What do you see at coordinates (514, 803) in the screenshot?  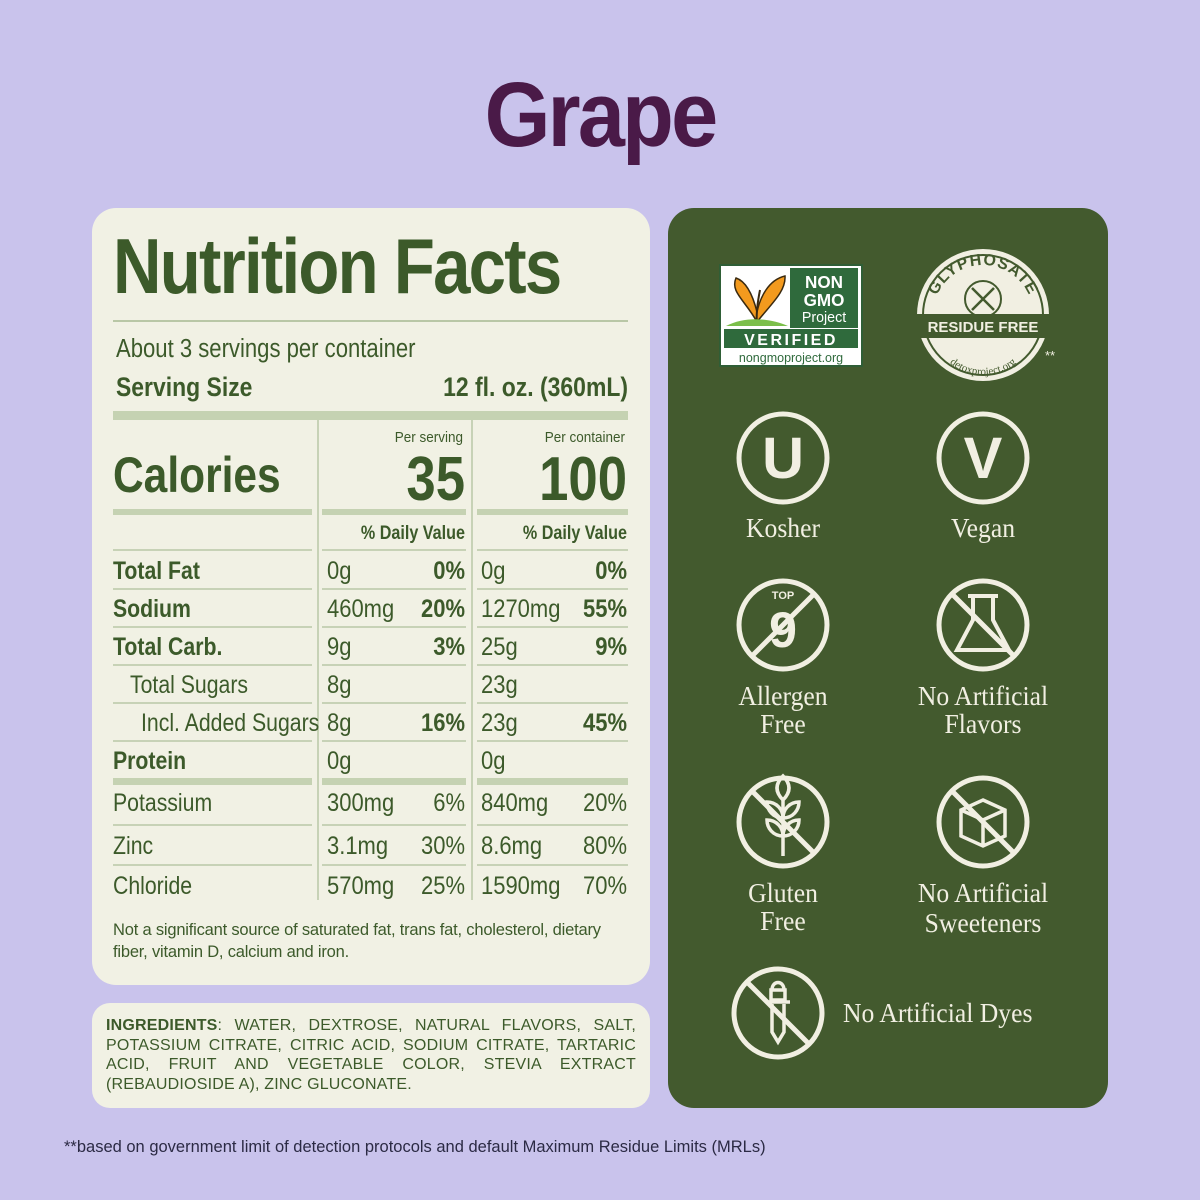 I see `nutrient-amount: 840mg` at bounding box center [514, 803].